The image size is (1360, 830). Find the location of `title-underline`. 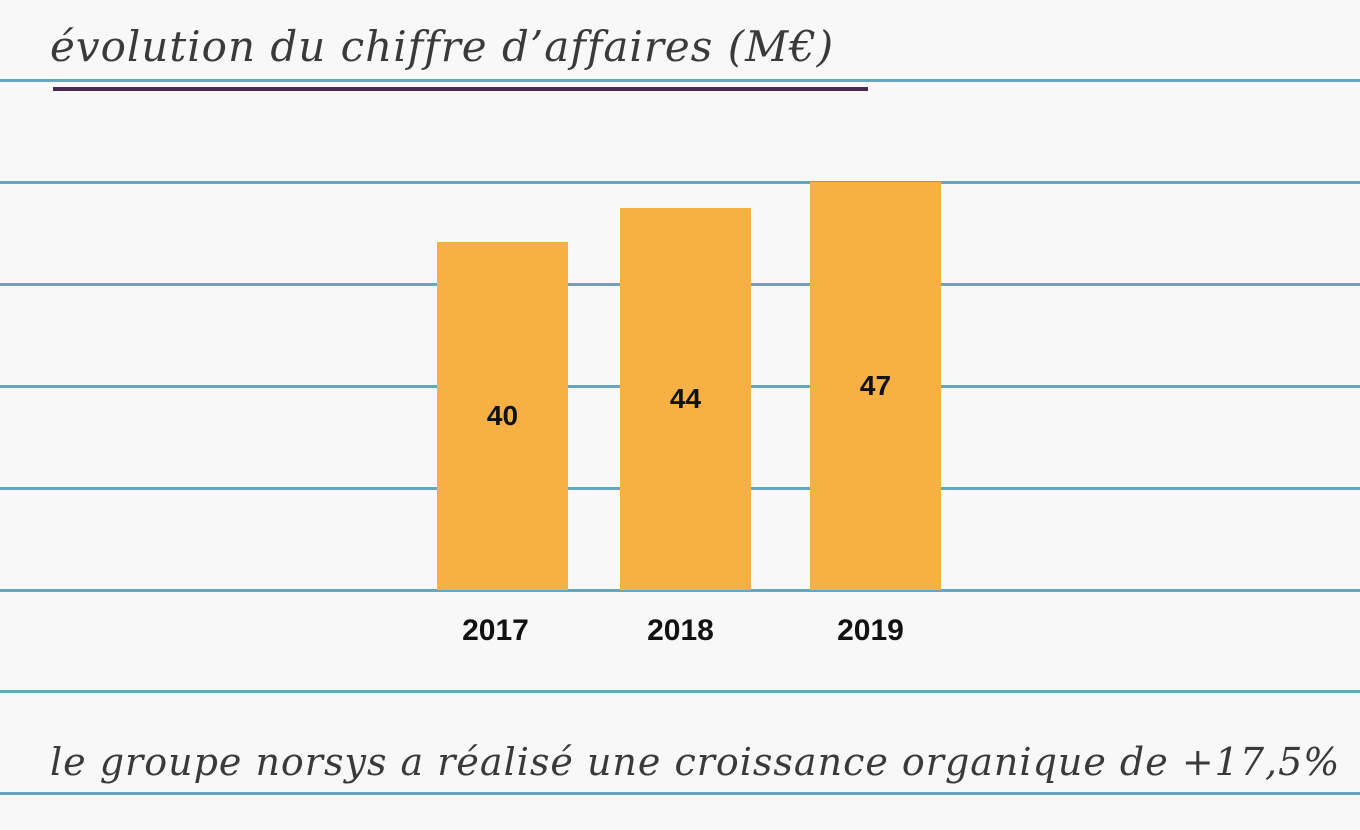

title-underline is located at coordinates (460, 89).